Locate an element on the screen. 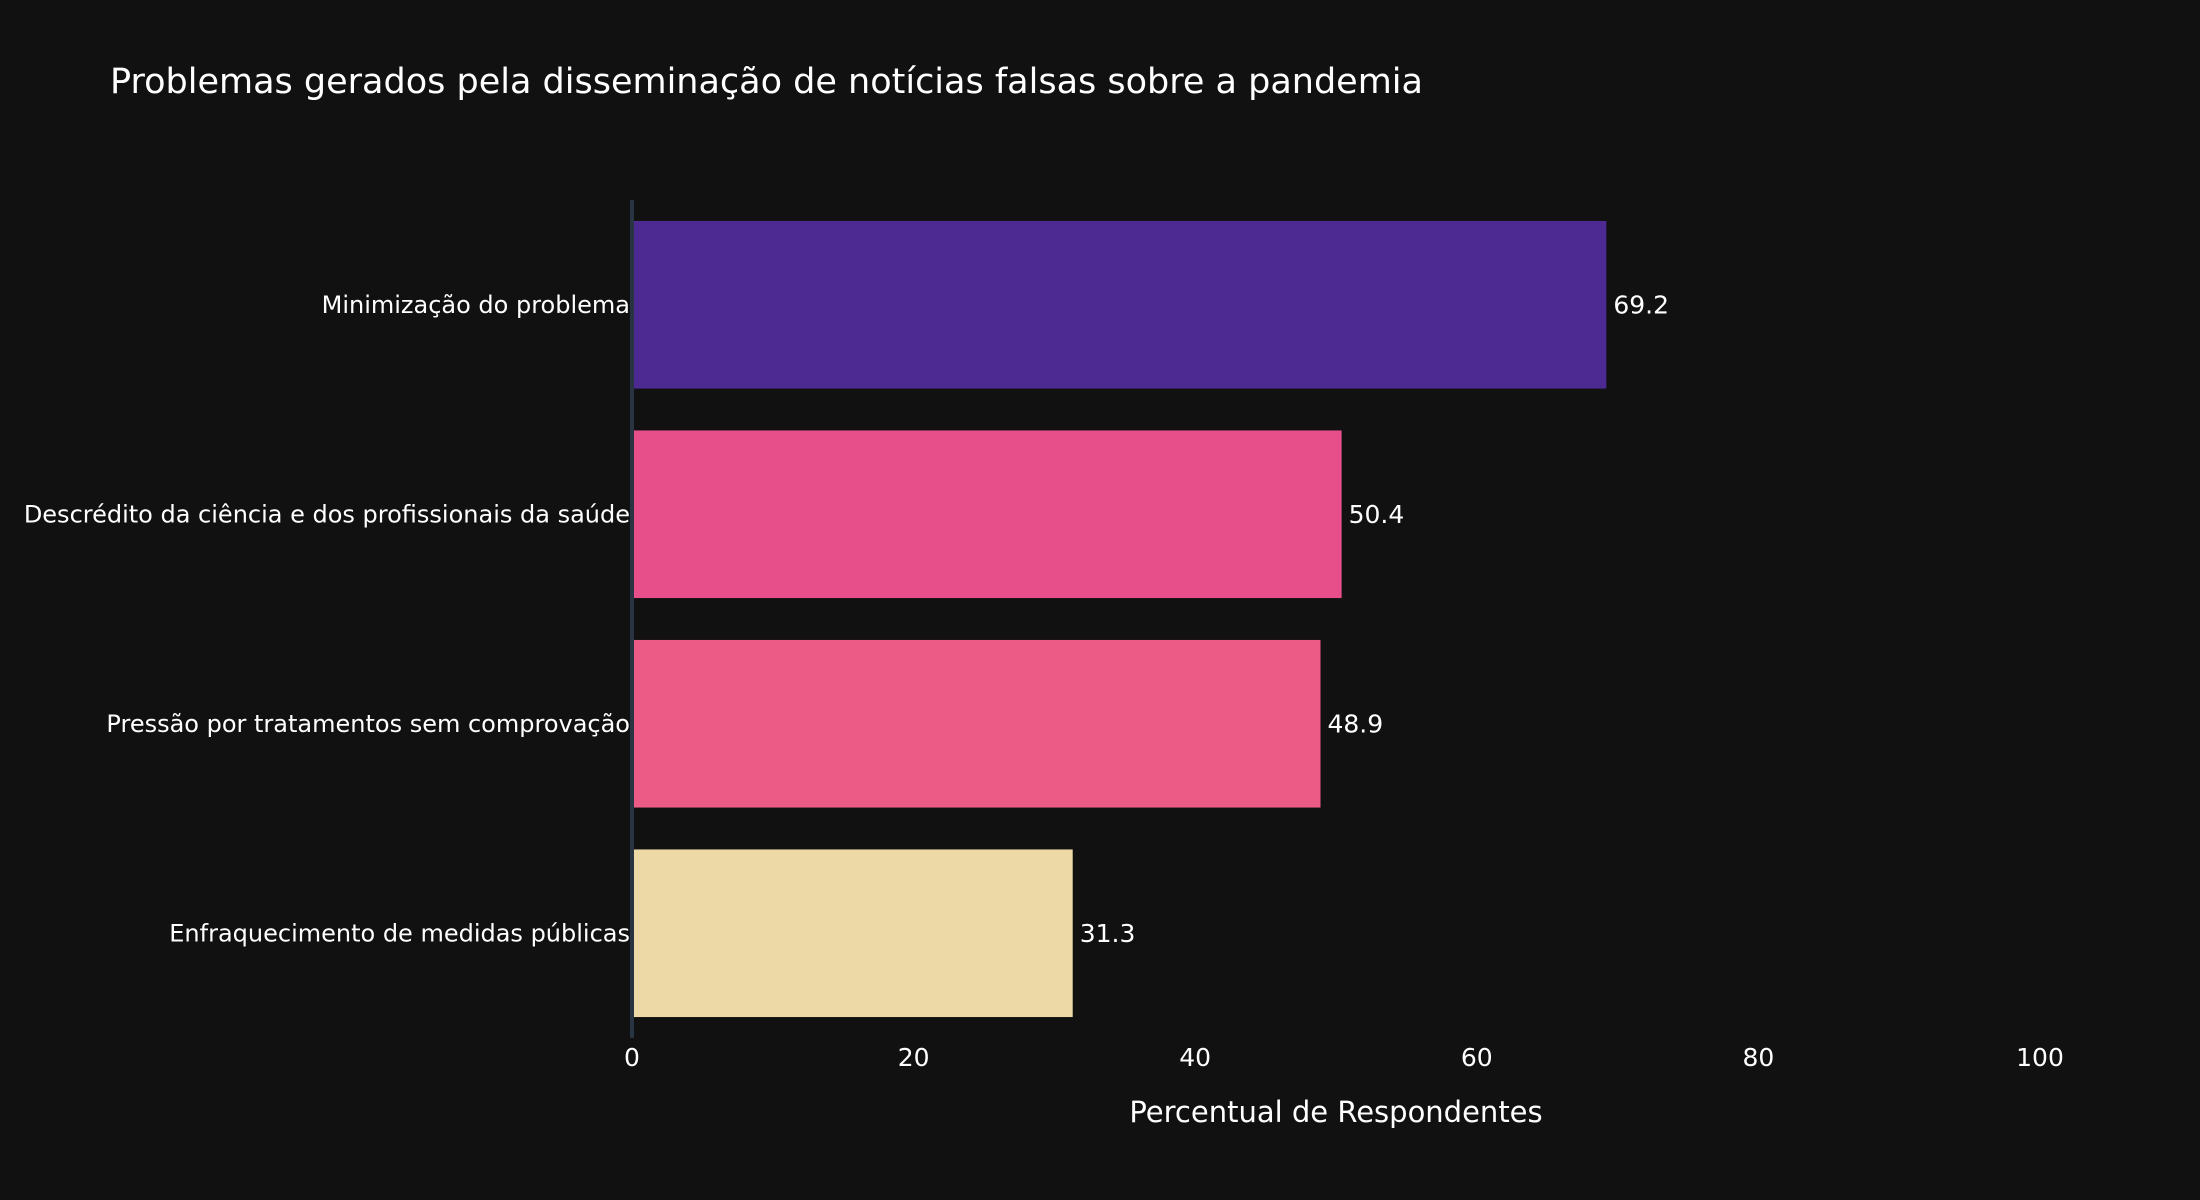 The height and width of the screenshot is (1200, 2200). x-tick-label: 60 is located at coordinates (1477, 1057).